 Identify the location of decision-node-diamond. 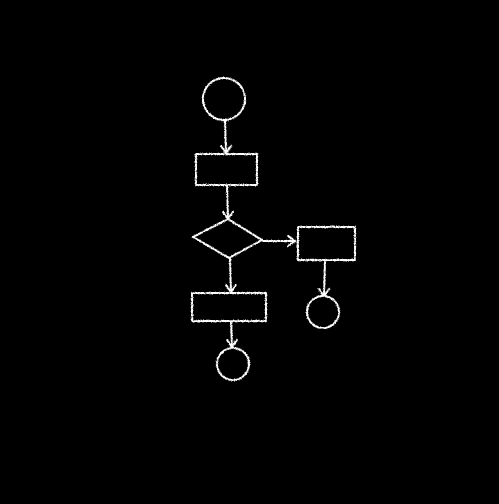
(227, 238).